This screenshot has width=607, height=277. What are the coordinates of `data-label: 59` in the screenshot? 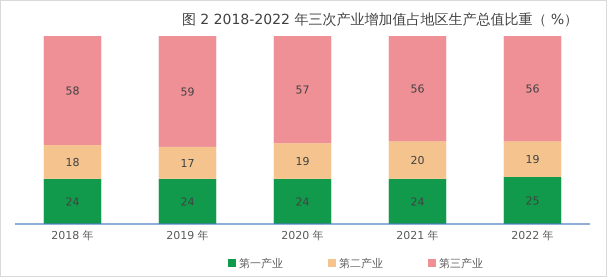 It's located at (187, 91).